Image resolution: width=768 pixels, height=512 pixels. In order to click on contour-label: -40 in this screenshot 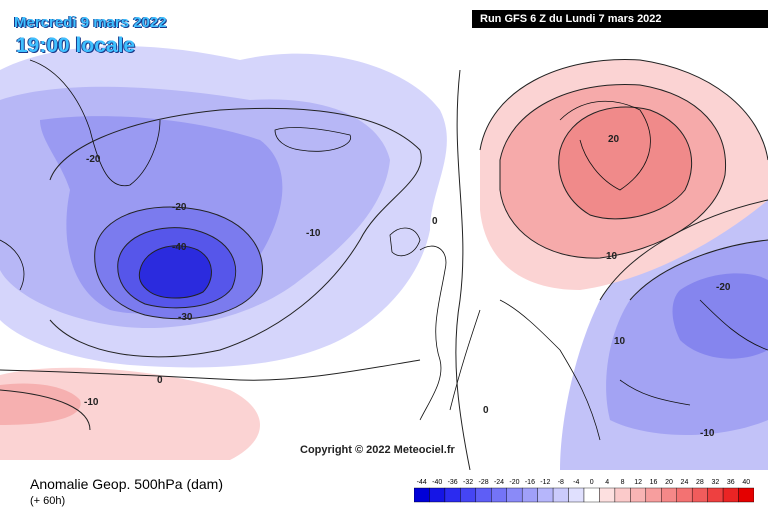, I will do `click(179, 247)`.